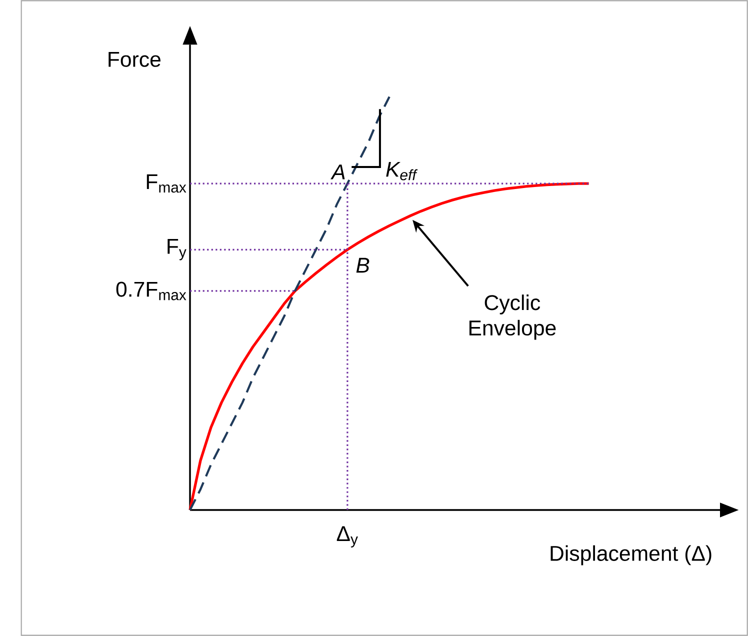  What do you see at coordinates (134, 59) in the screenshot?
I see `y-axis-title: Force` at bounding box center [134, 59].